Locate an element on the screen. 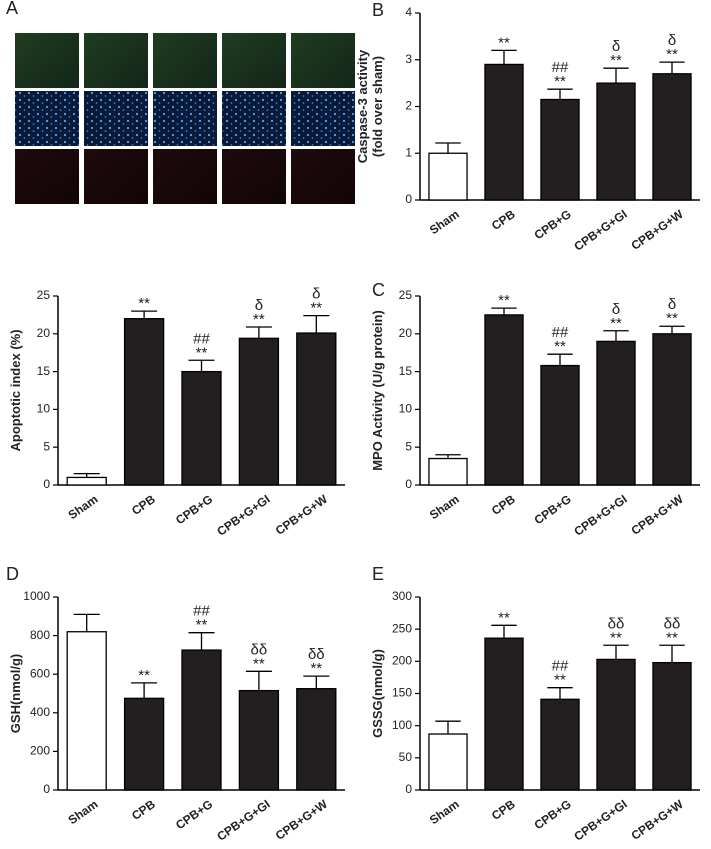 The width and height of the screenshot is (711, 849). y-tick-label: 150 is located at coordinates (402, 693).